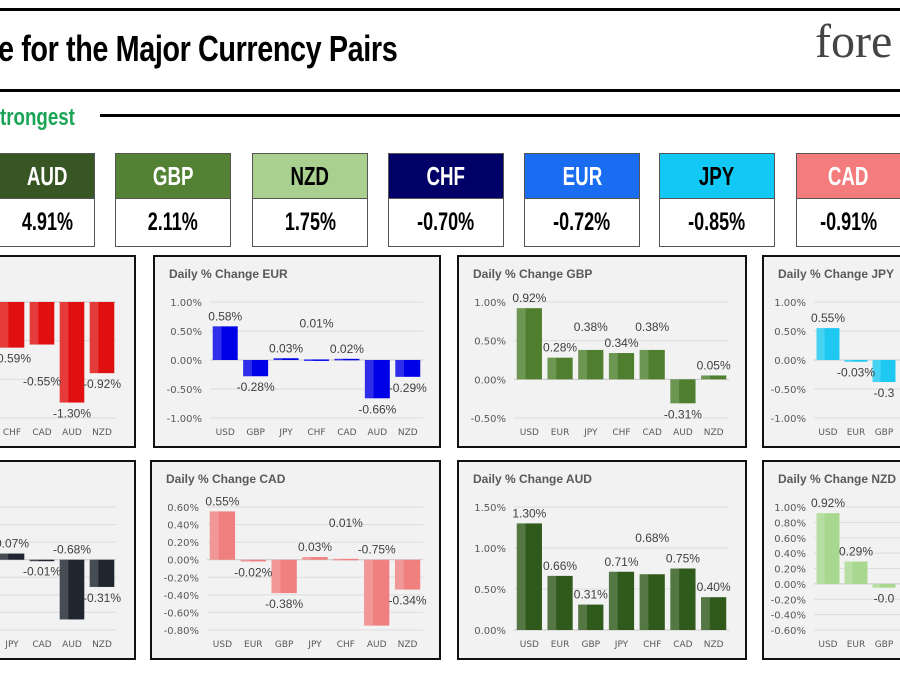  I want to click on data-label: -0.28%, so click(256, 387).